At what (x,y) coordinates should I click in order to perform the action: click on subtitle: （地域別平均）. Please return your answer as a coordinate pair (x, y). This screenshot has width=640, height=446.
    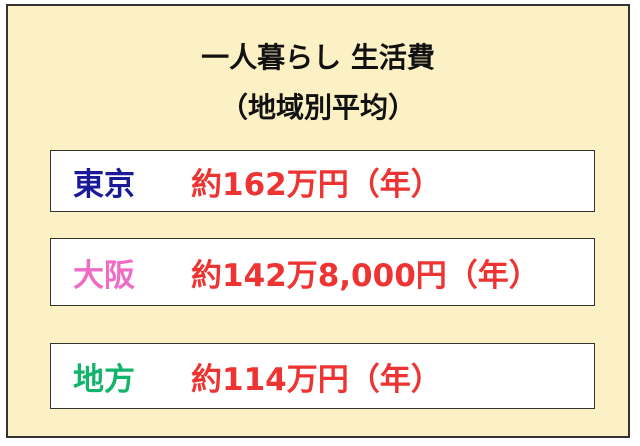
    Looking at the image, I should click on (317, 107).